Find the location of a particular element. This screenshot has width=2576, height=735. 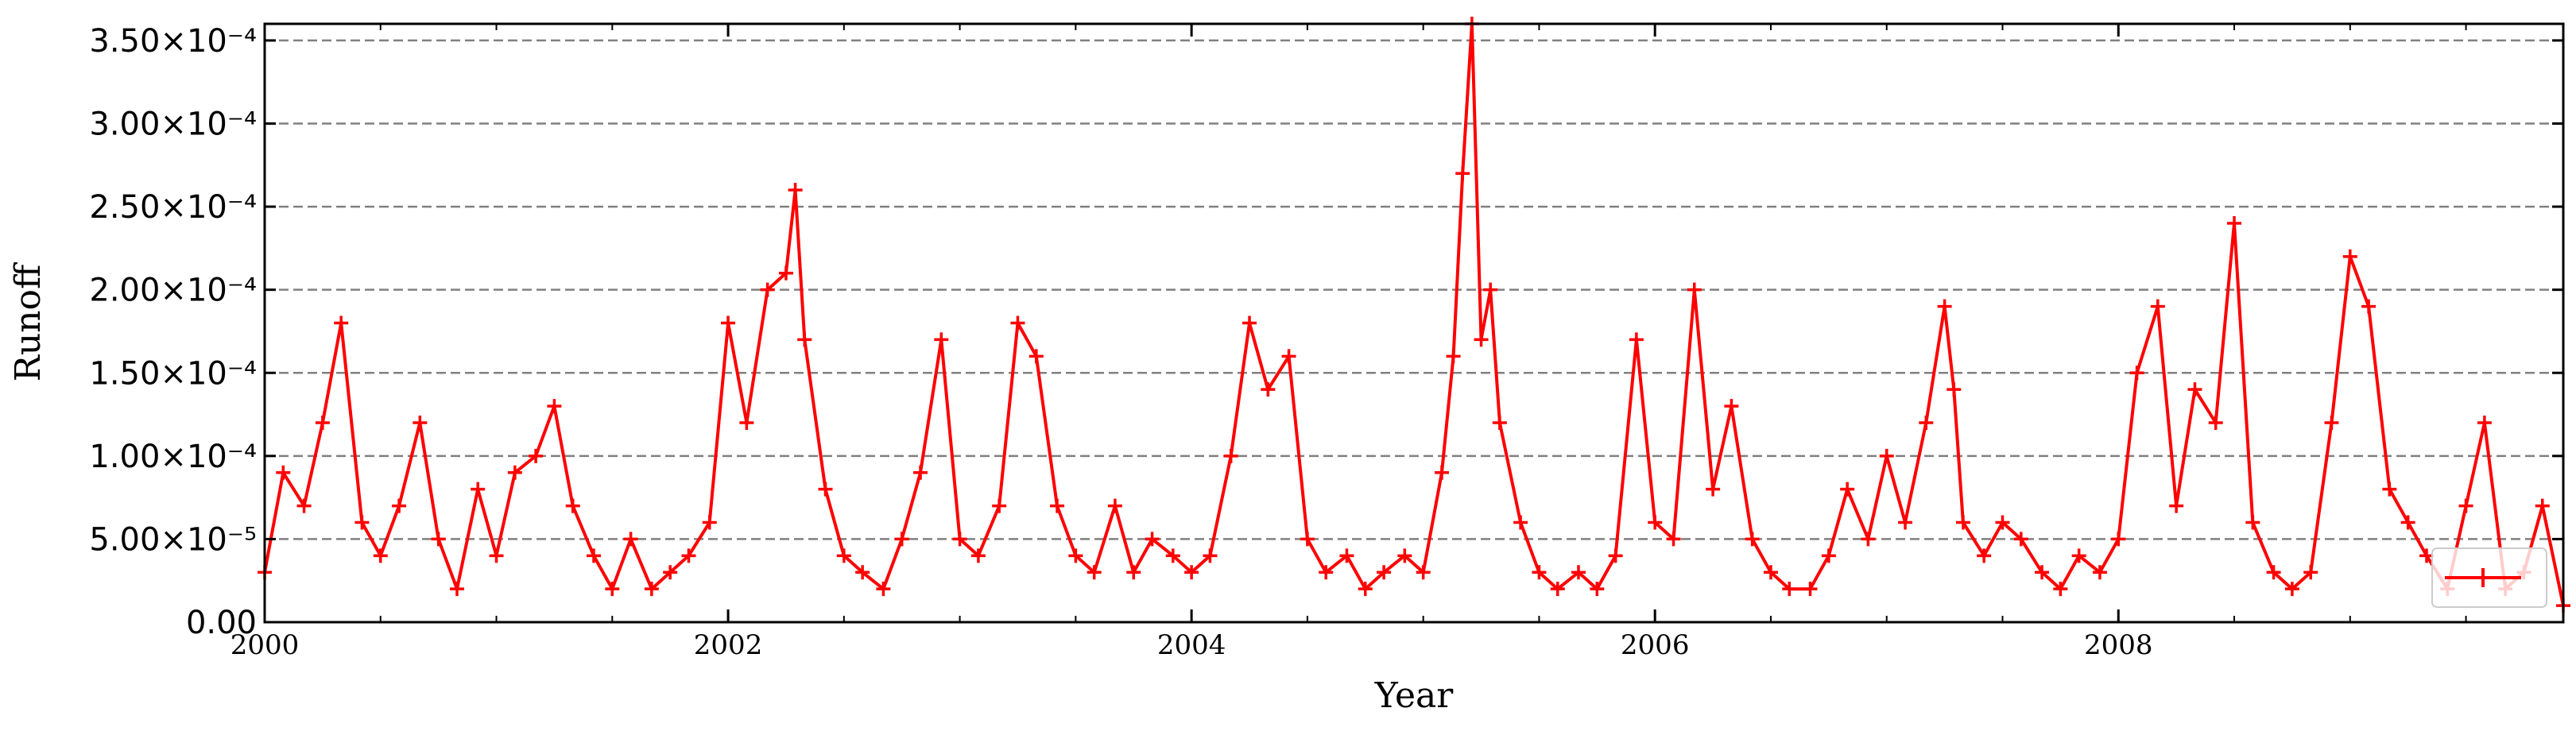

x-axis-label: Year is located at coordinates (1414, 695).